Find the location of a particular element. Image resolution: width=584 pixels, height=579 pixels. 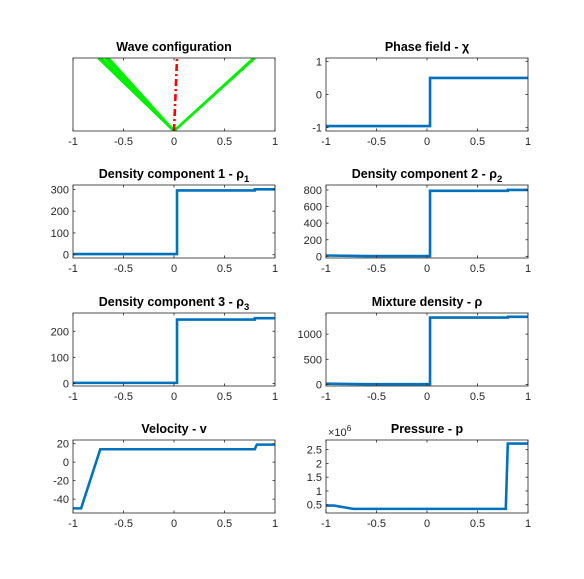

subplot-title: Density component 3 - ρ3 is located at coordinates (174, 304).